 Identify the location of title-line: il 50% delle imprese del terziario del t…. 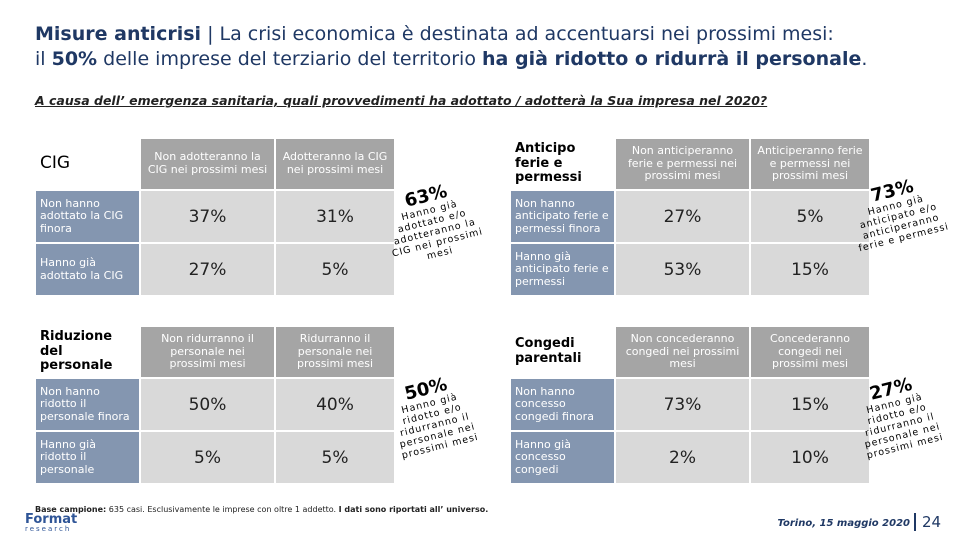
(485, 59).